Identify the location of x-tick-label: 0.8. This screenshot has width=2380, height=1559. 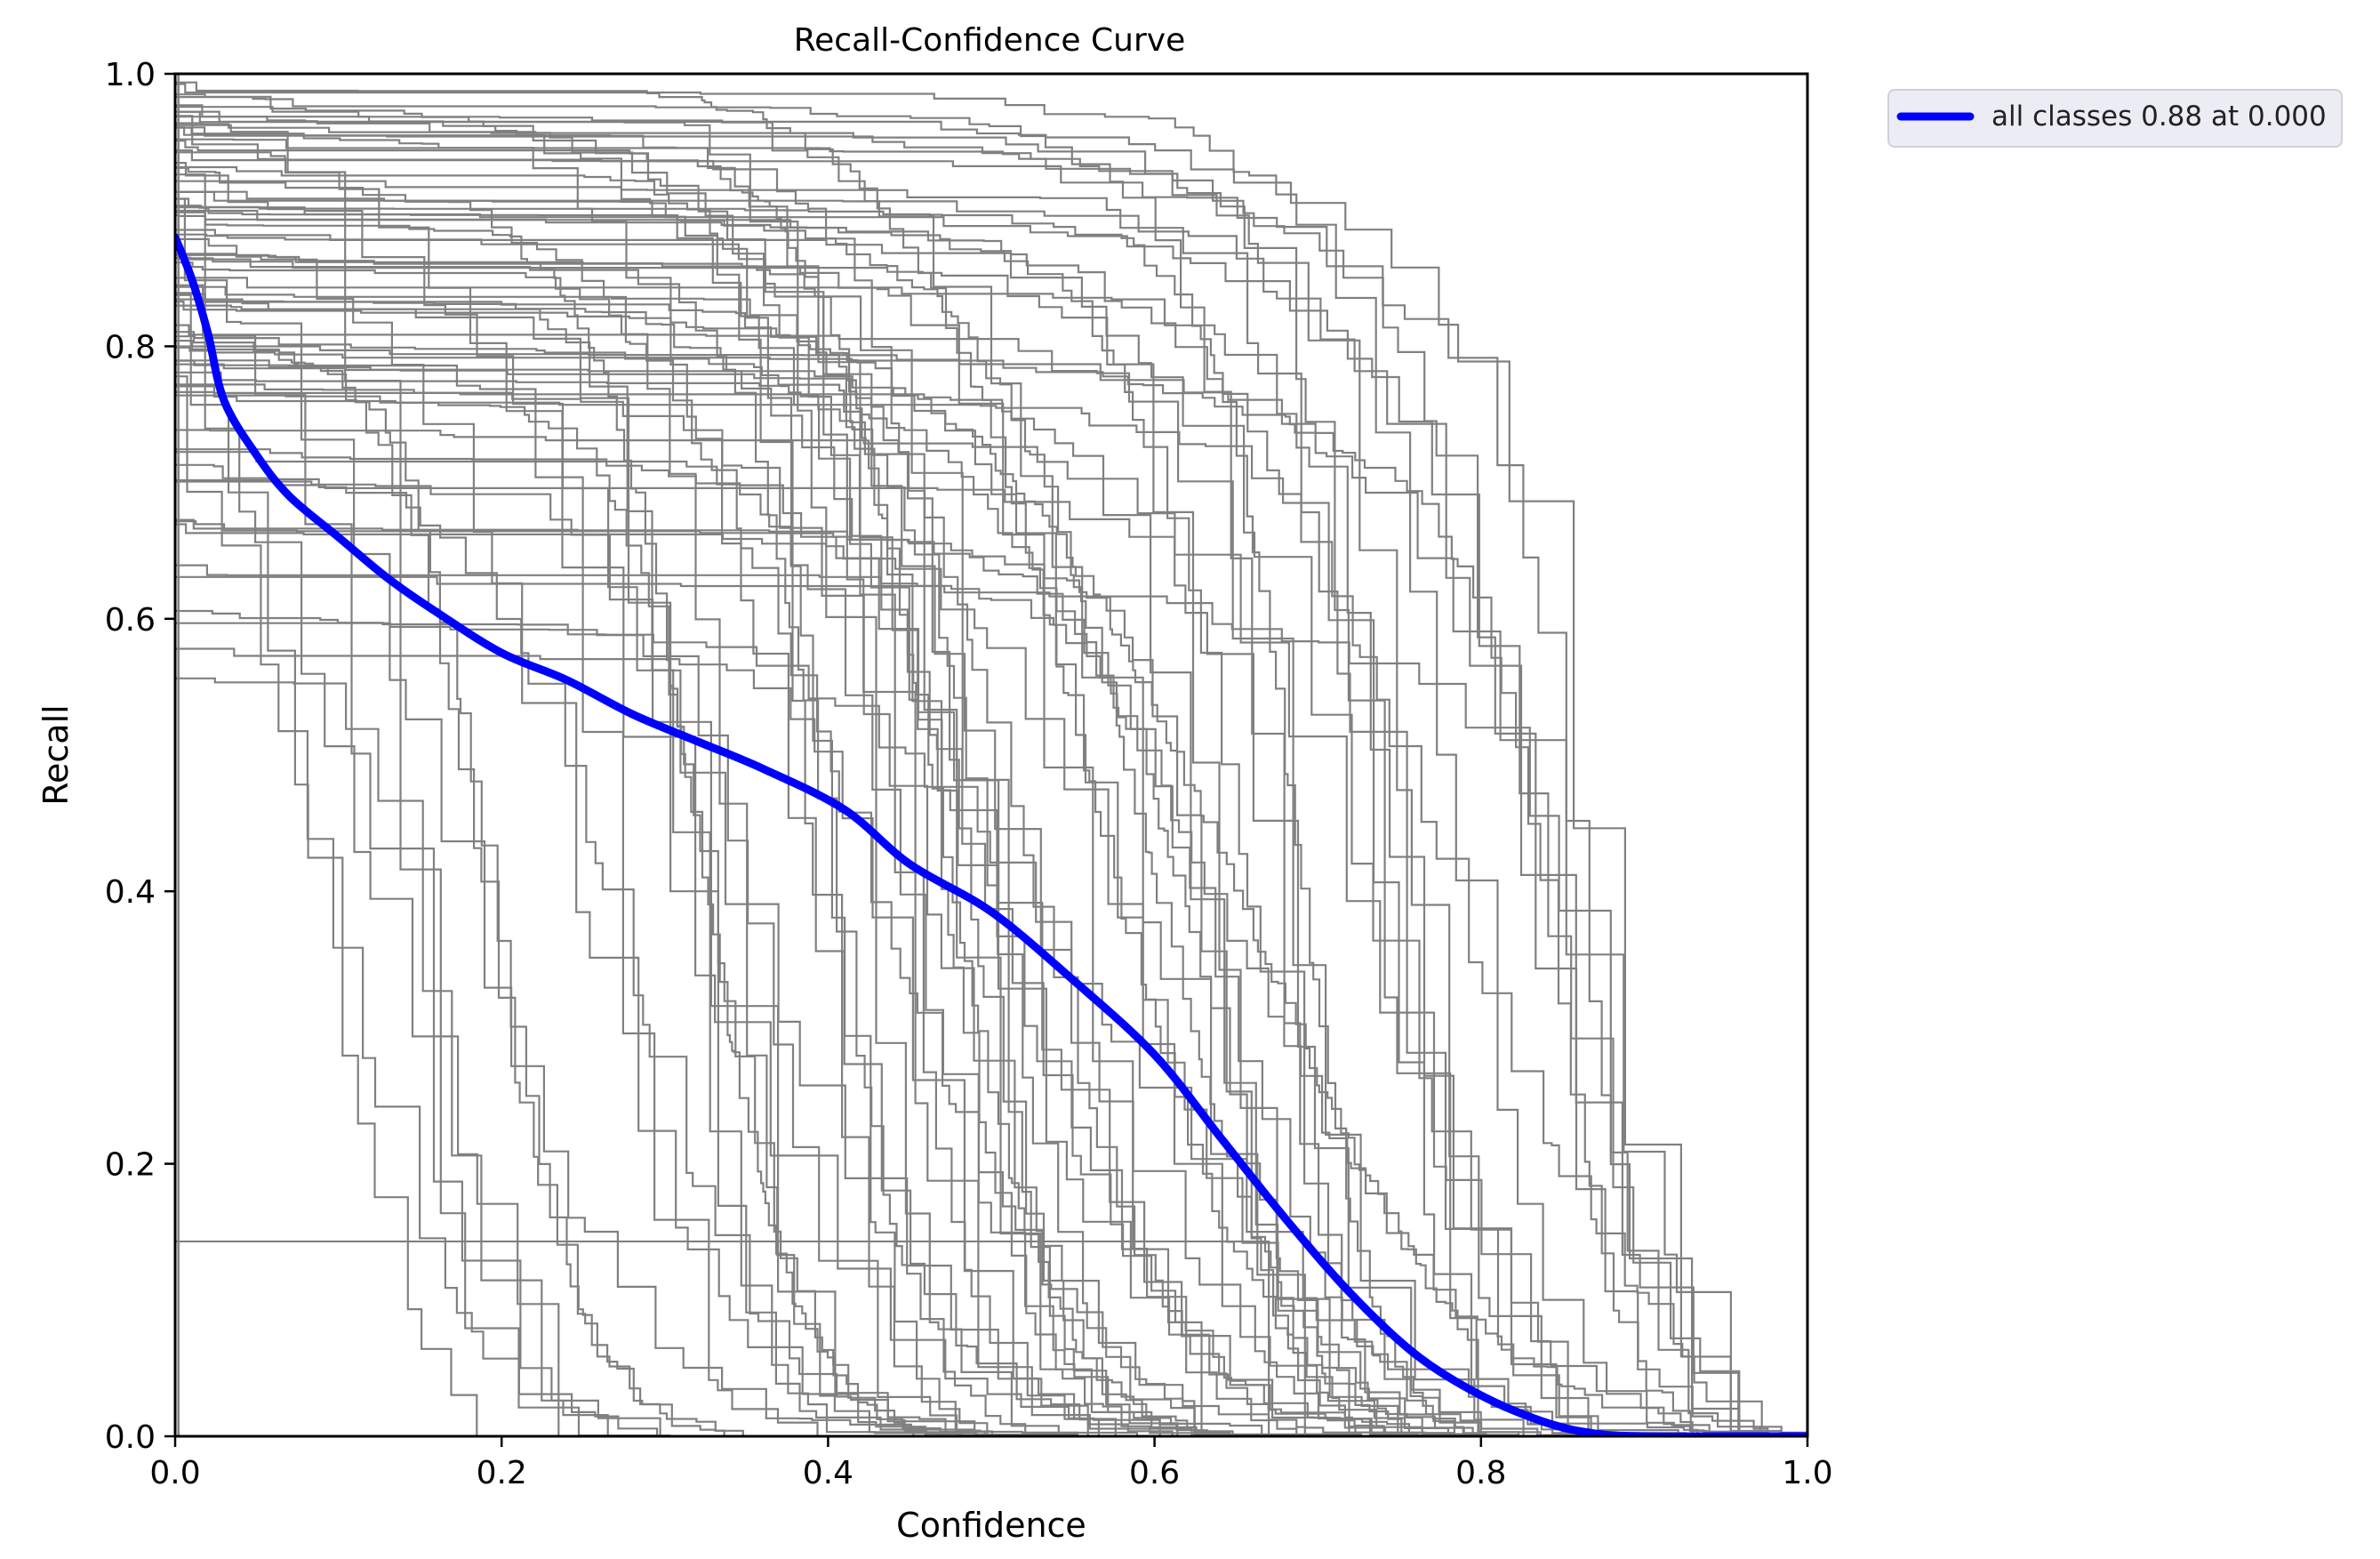
(1480, 1473).